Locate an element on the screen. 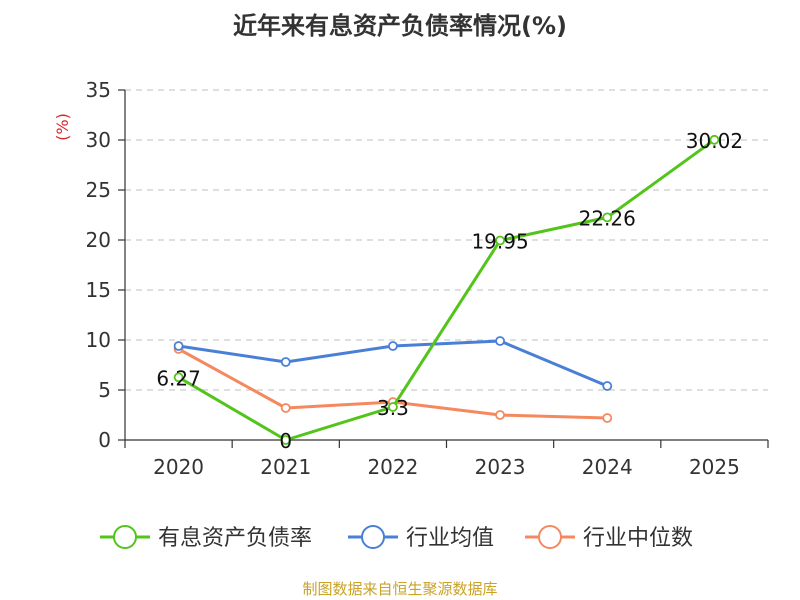  data-label: 3.3 is located at coordinates (393, 408).